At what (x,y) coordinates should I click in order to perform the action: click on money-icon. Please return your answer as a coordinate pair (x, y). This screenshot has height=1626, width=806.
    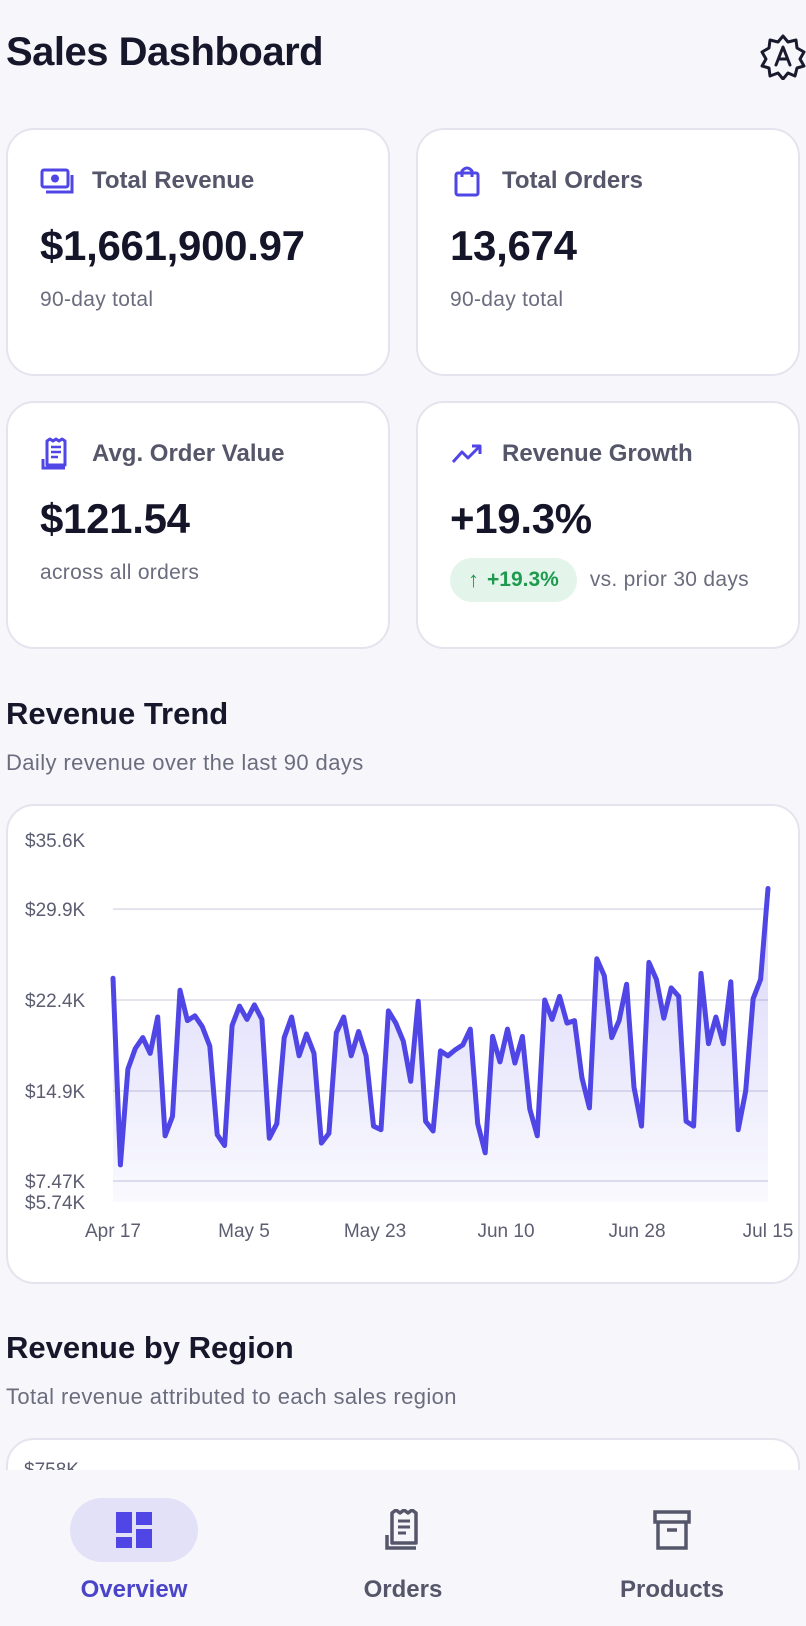
    Looking at the image, I should click on (57, 181).